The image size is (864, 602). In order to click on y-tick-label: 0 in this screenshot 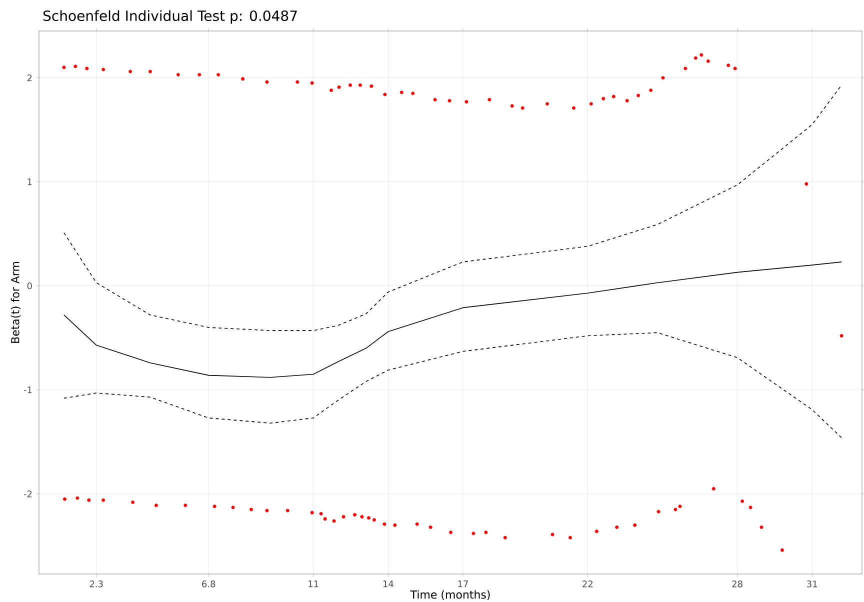, I will do `click(29, 286)`.